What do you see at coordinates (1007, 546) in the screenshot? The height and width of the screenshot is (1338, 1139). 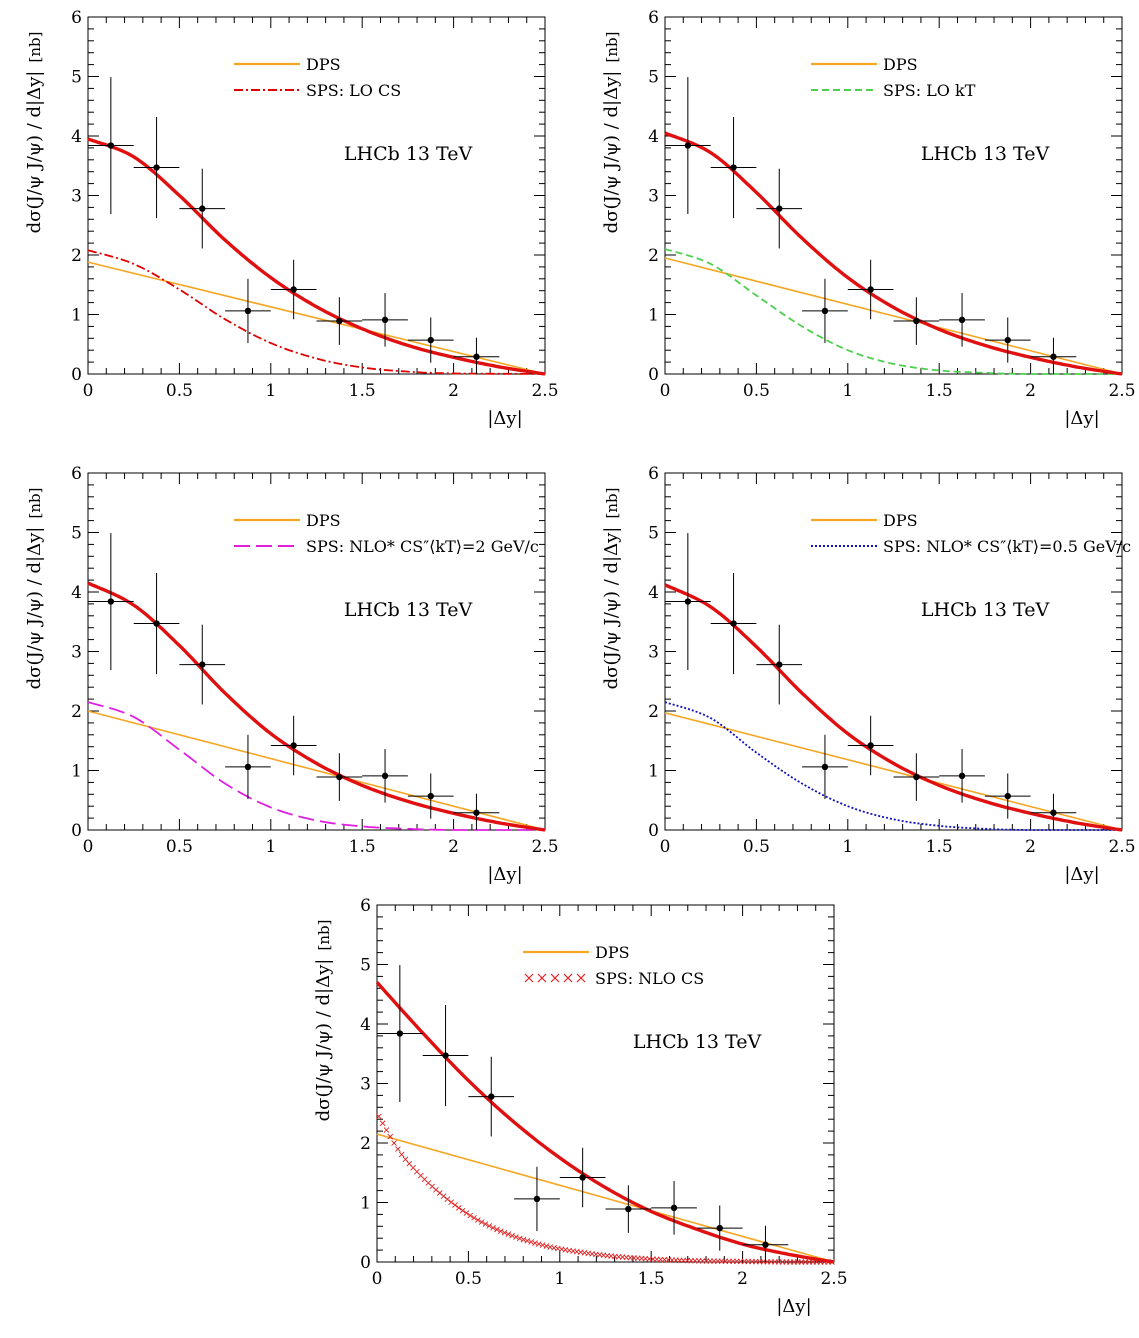 I see `legend-label: SPS: NLO* CS″⟨kT⟩=0.5 GeV/c` at bounding box center [1007, 546].